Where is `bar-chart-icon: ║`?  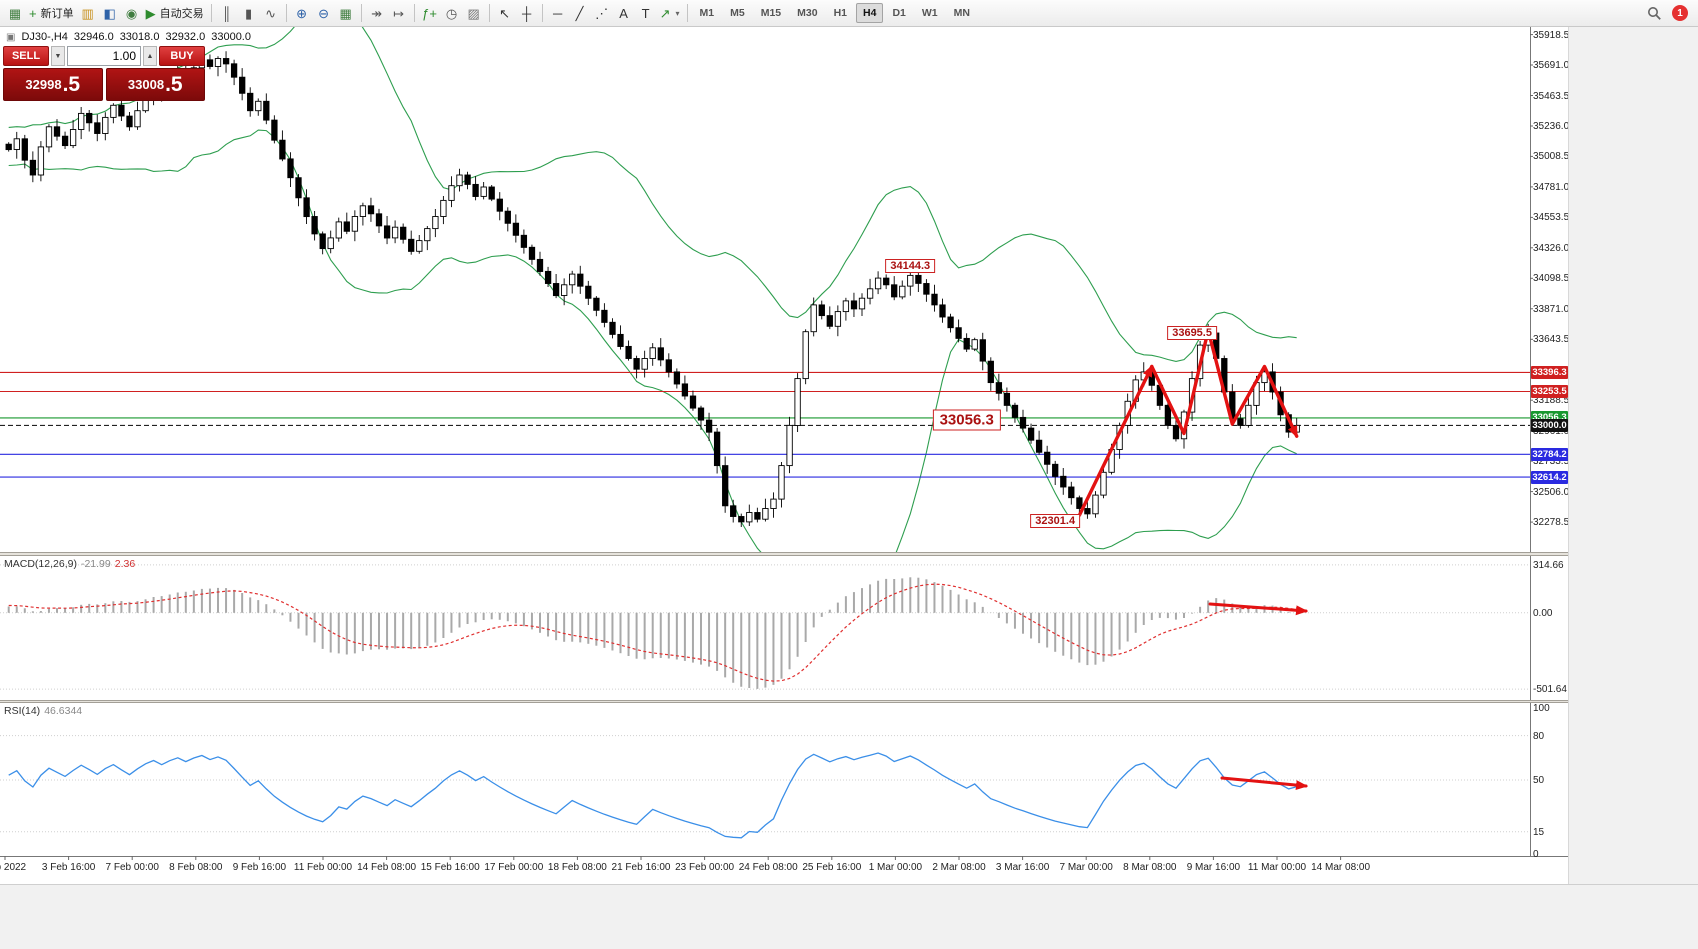 bar-chart-icon: ║ is located at coordinates (227, 13).